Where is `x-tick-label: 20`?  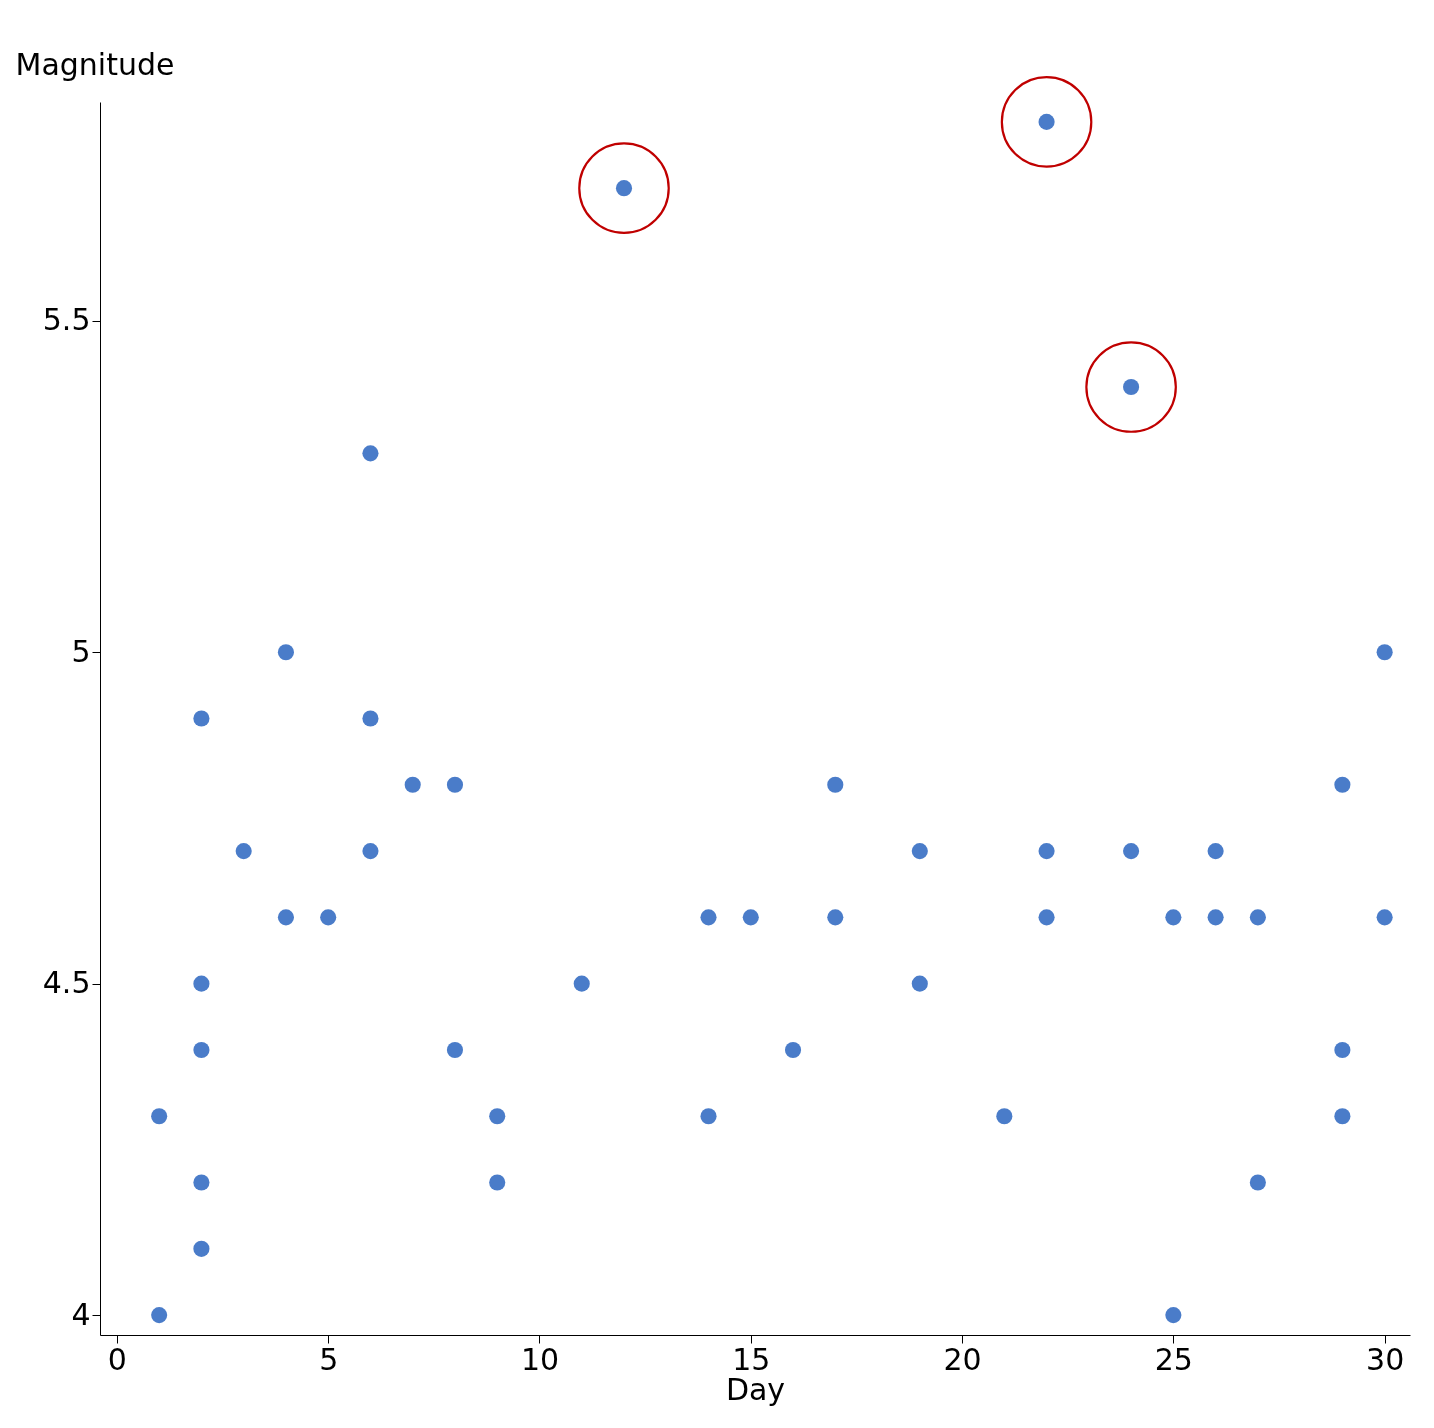 x-tick-label: 20 is located at coordinates (962, 1359).